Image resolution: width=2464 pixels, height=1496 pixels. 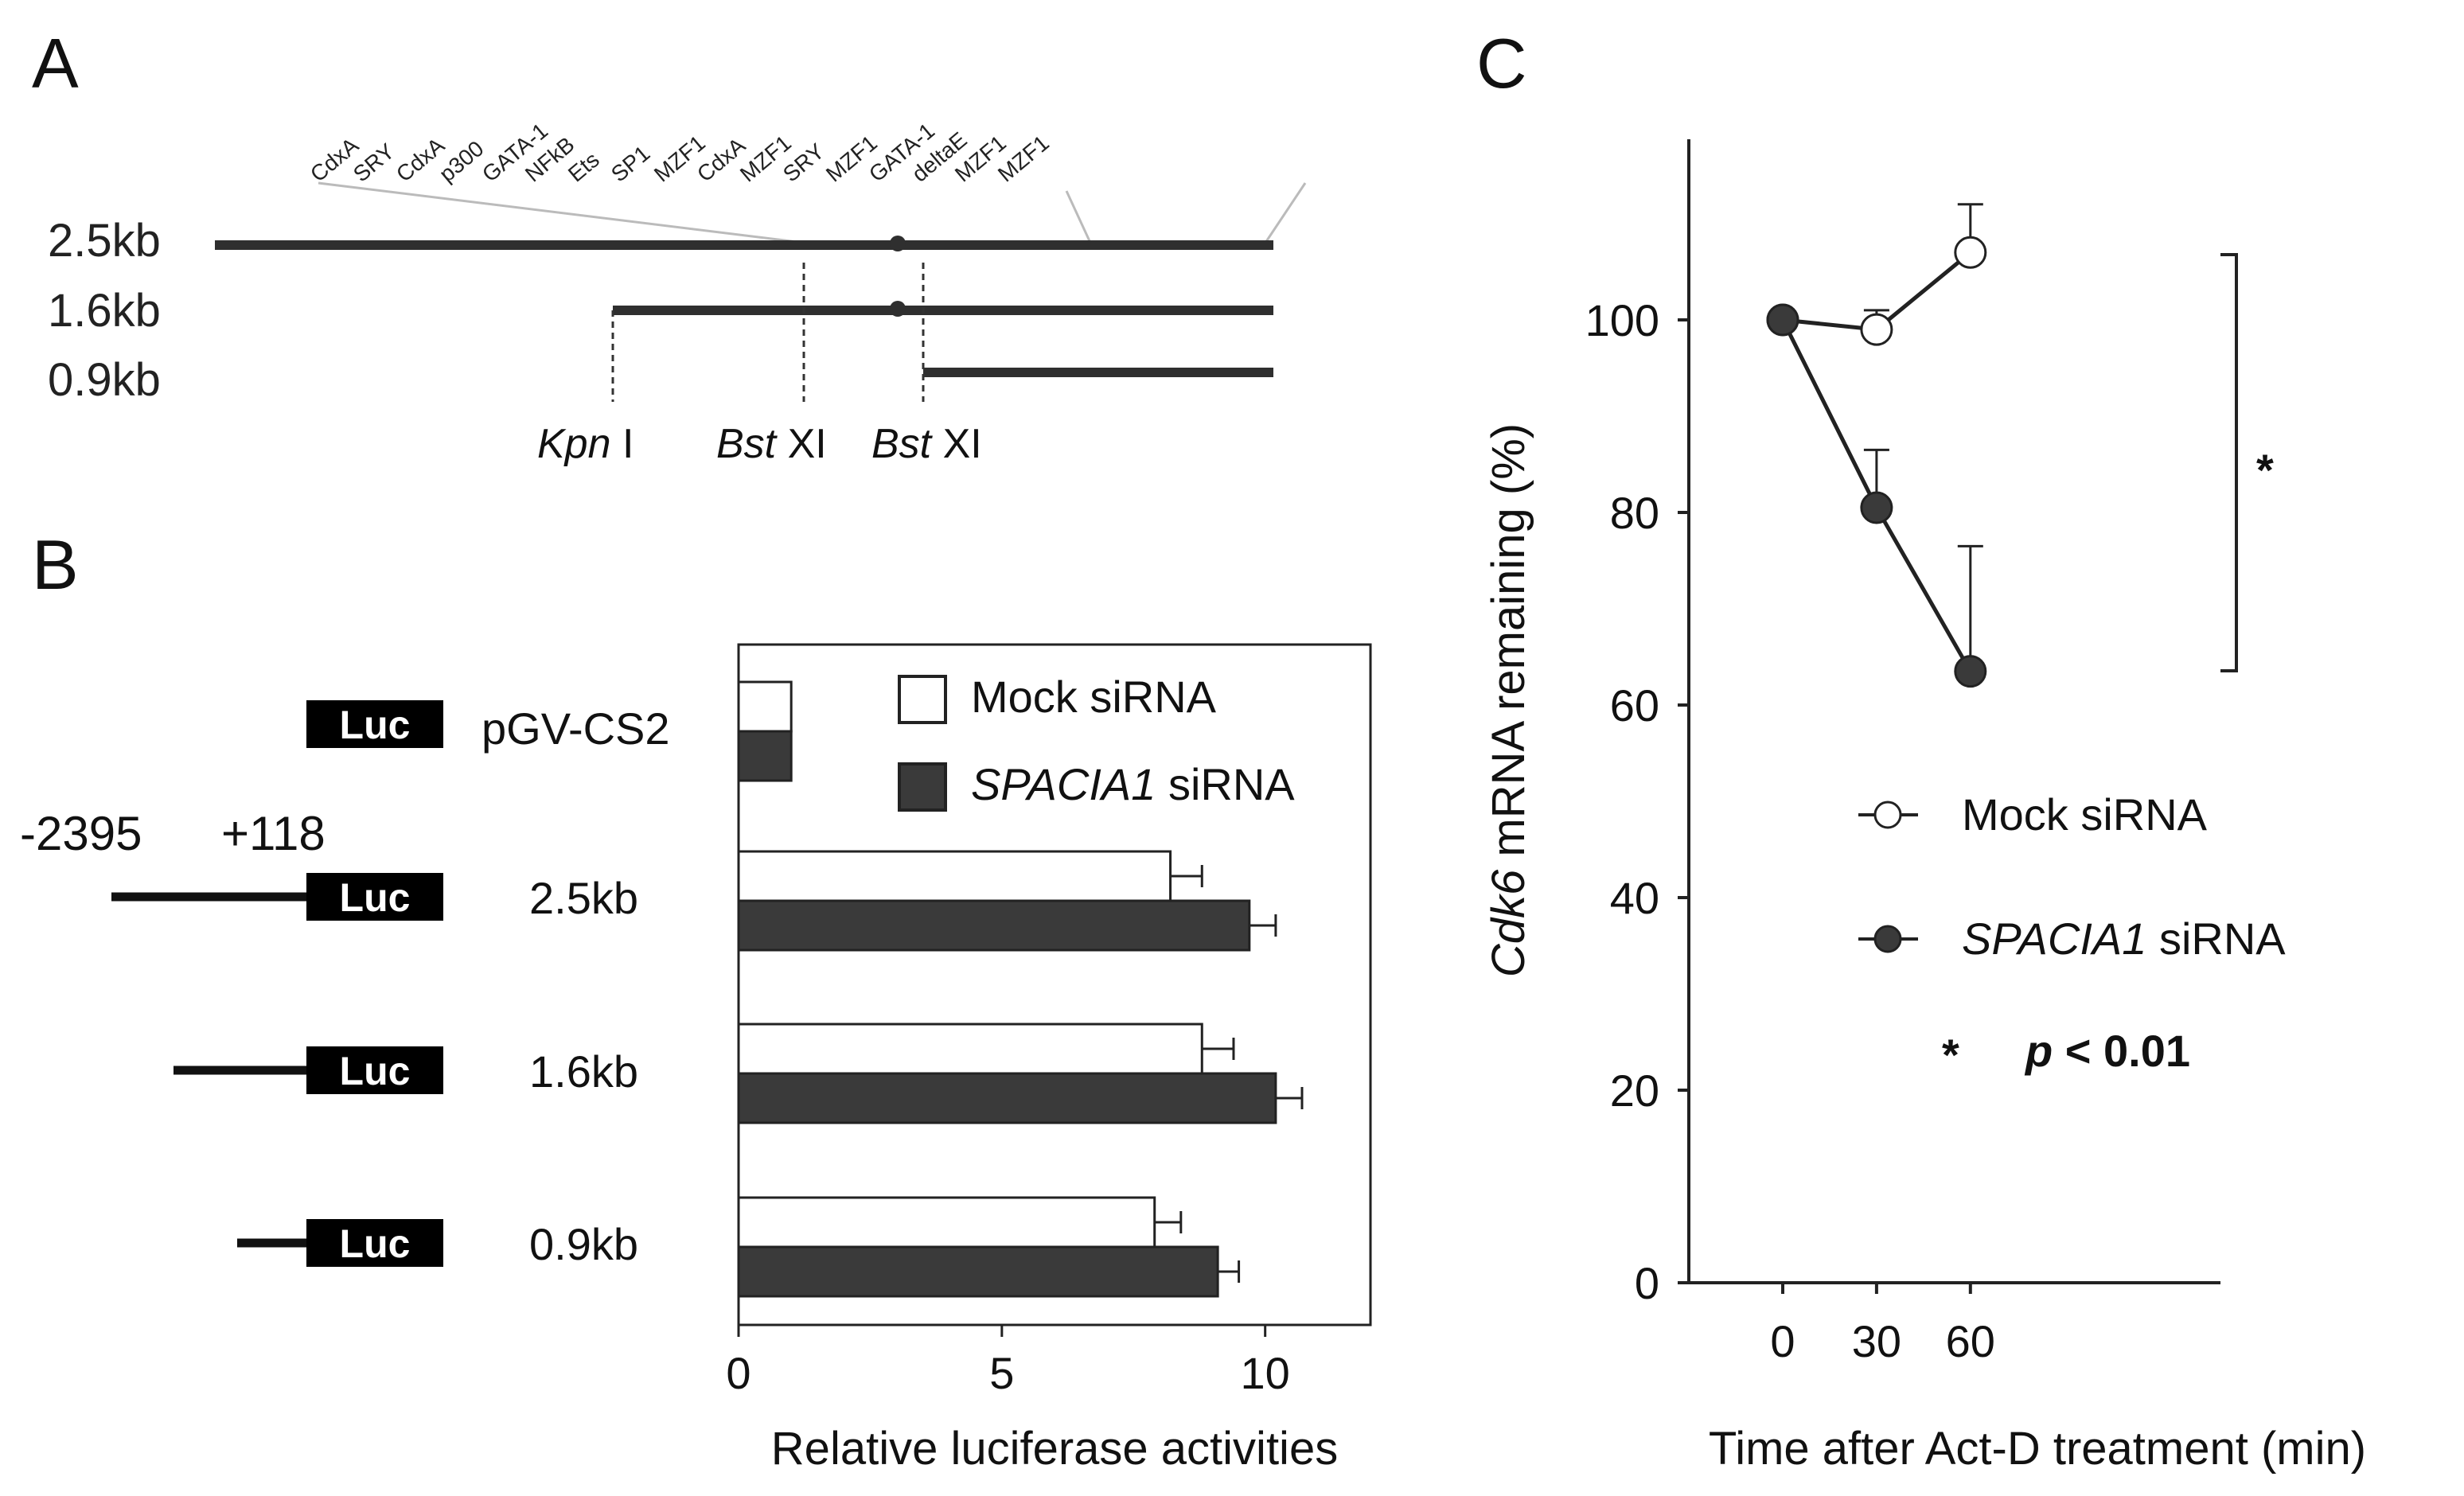 What do you see at coordinates (630, 164) in the screenshot?
I see `site-label: SP1` at bounding box center [630, 164].